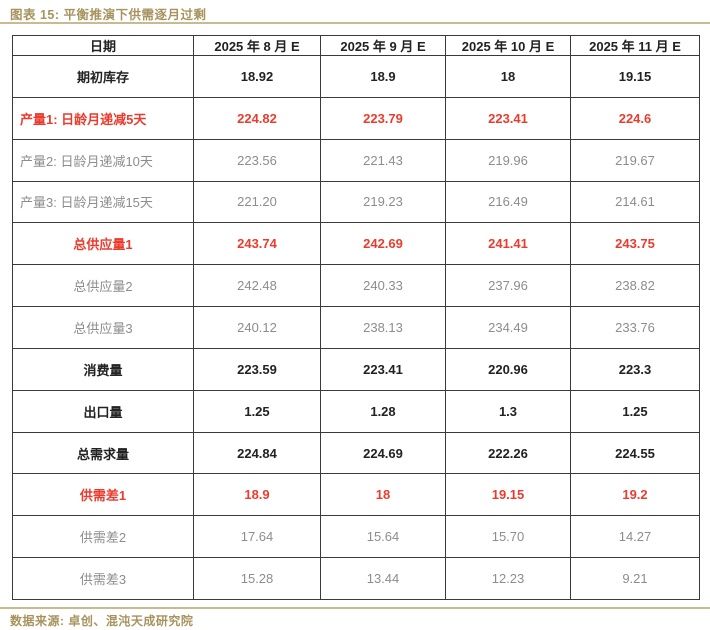 The width and height of the screenshot is (710, 630). Describe the element at coordinates (257, 118) in the screenshot. I see `cell-value: 224.82` at that location.